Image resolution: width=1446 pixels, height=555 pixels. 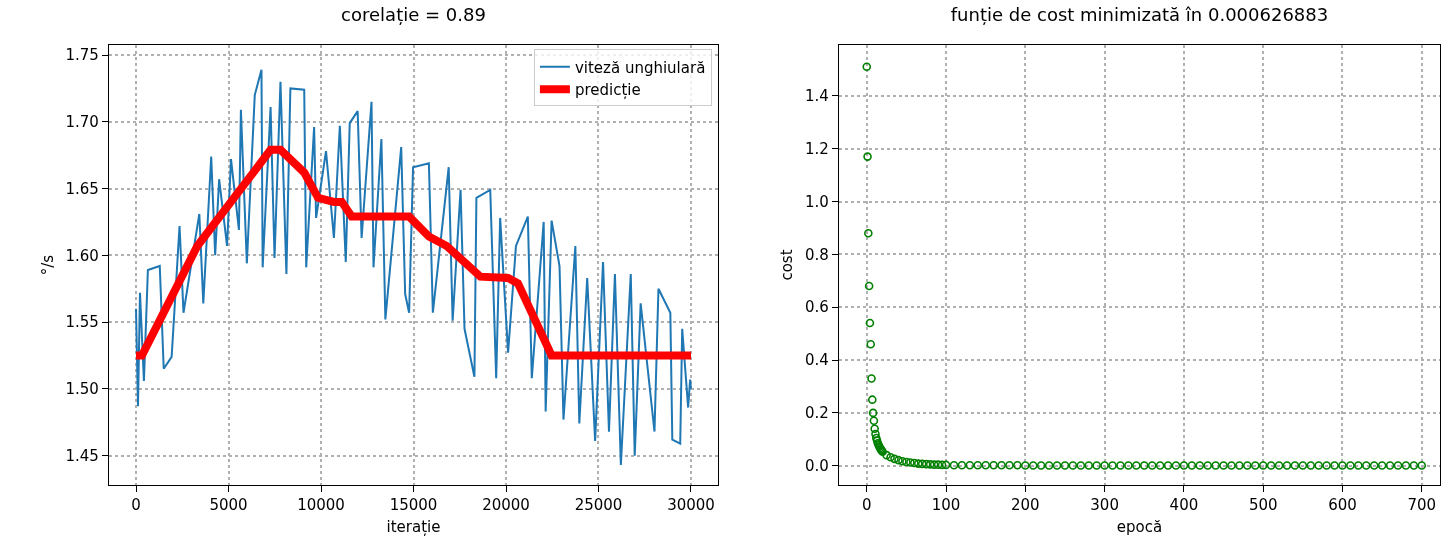 What do you see at coordinates (1263, 505) in the screenshot?
I see `x-tick-label: 500` at bounding box center [1263, 505].